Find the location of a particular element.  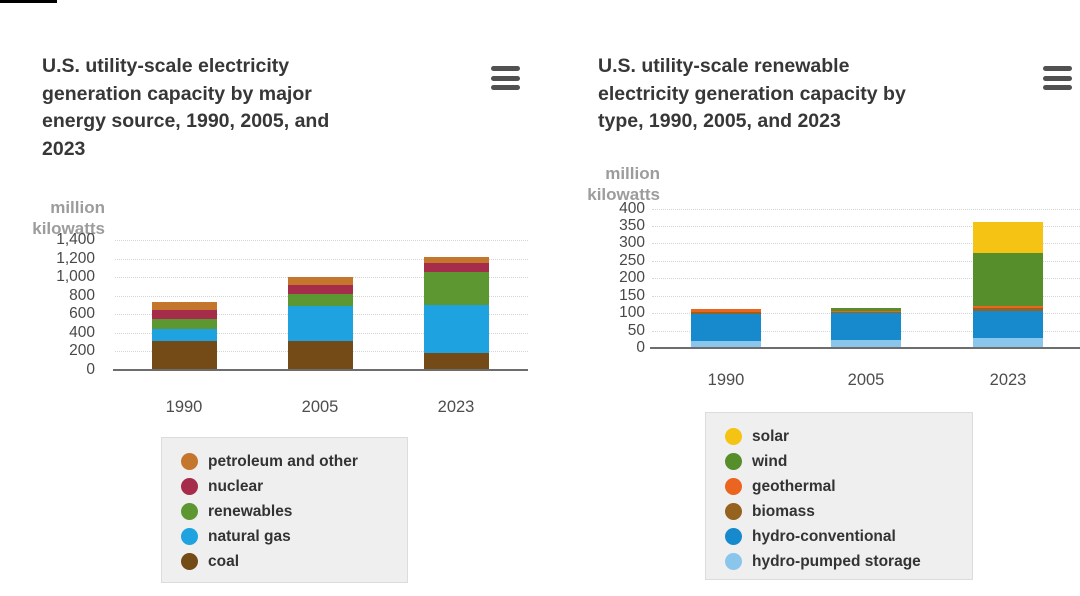

bar-segment-solar is located at coordinates (1008, 237).